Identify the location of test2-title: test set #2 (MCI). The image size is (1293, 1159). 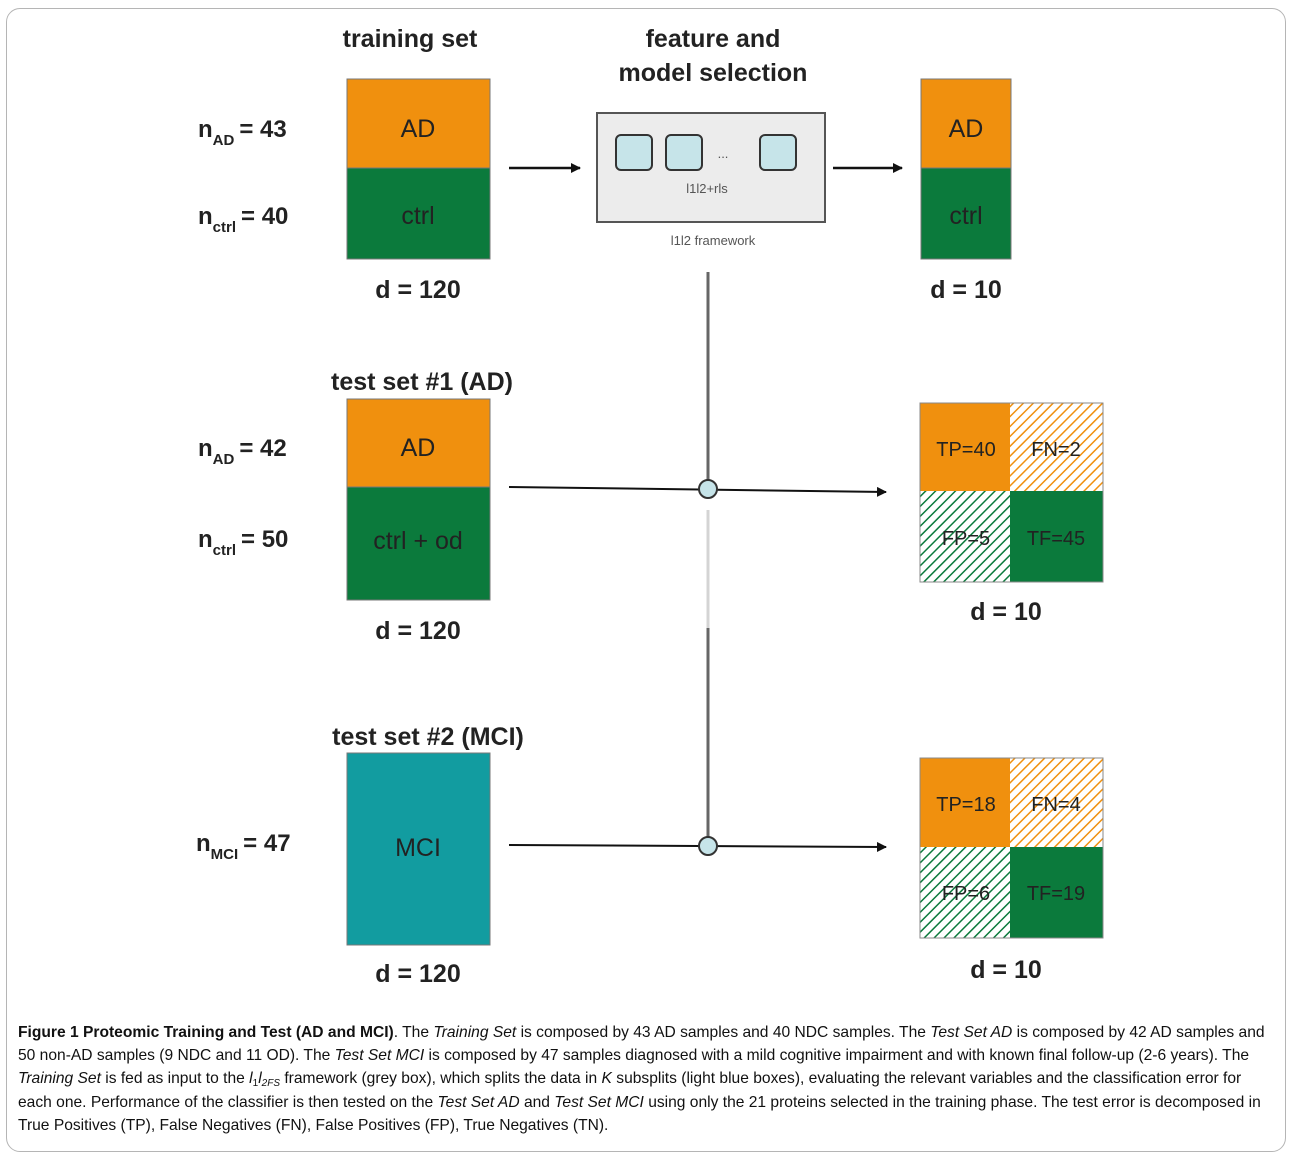
(428, 737).